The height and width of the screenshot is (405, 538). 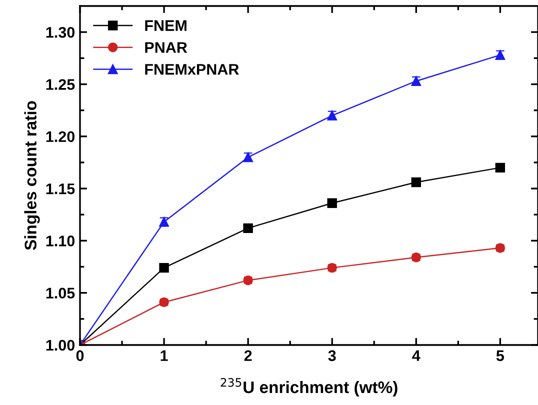 I want to click on y-tick-label: 1.30, so click(x=60, y=32).